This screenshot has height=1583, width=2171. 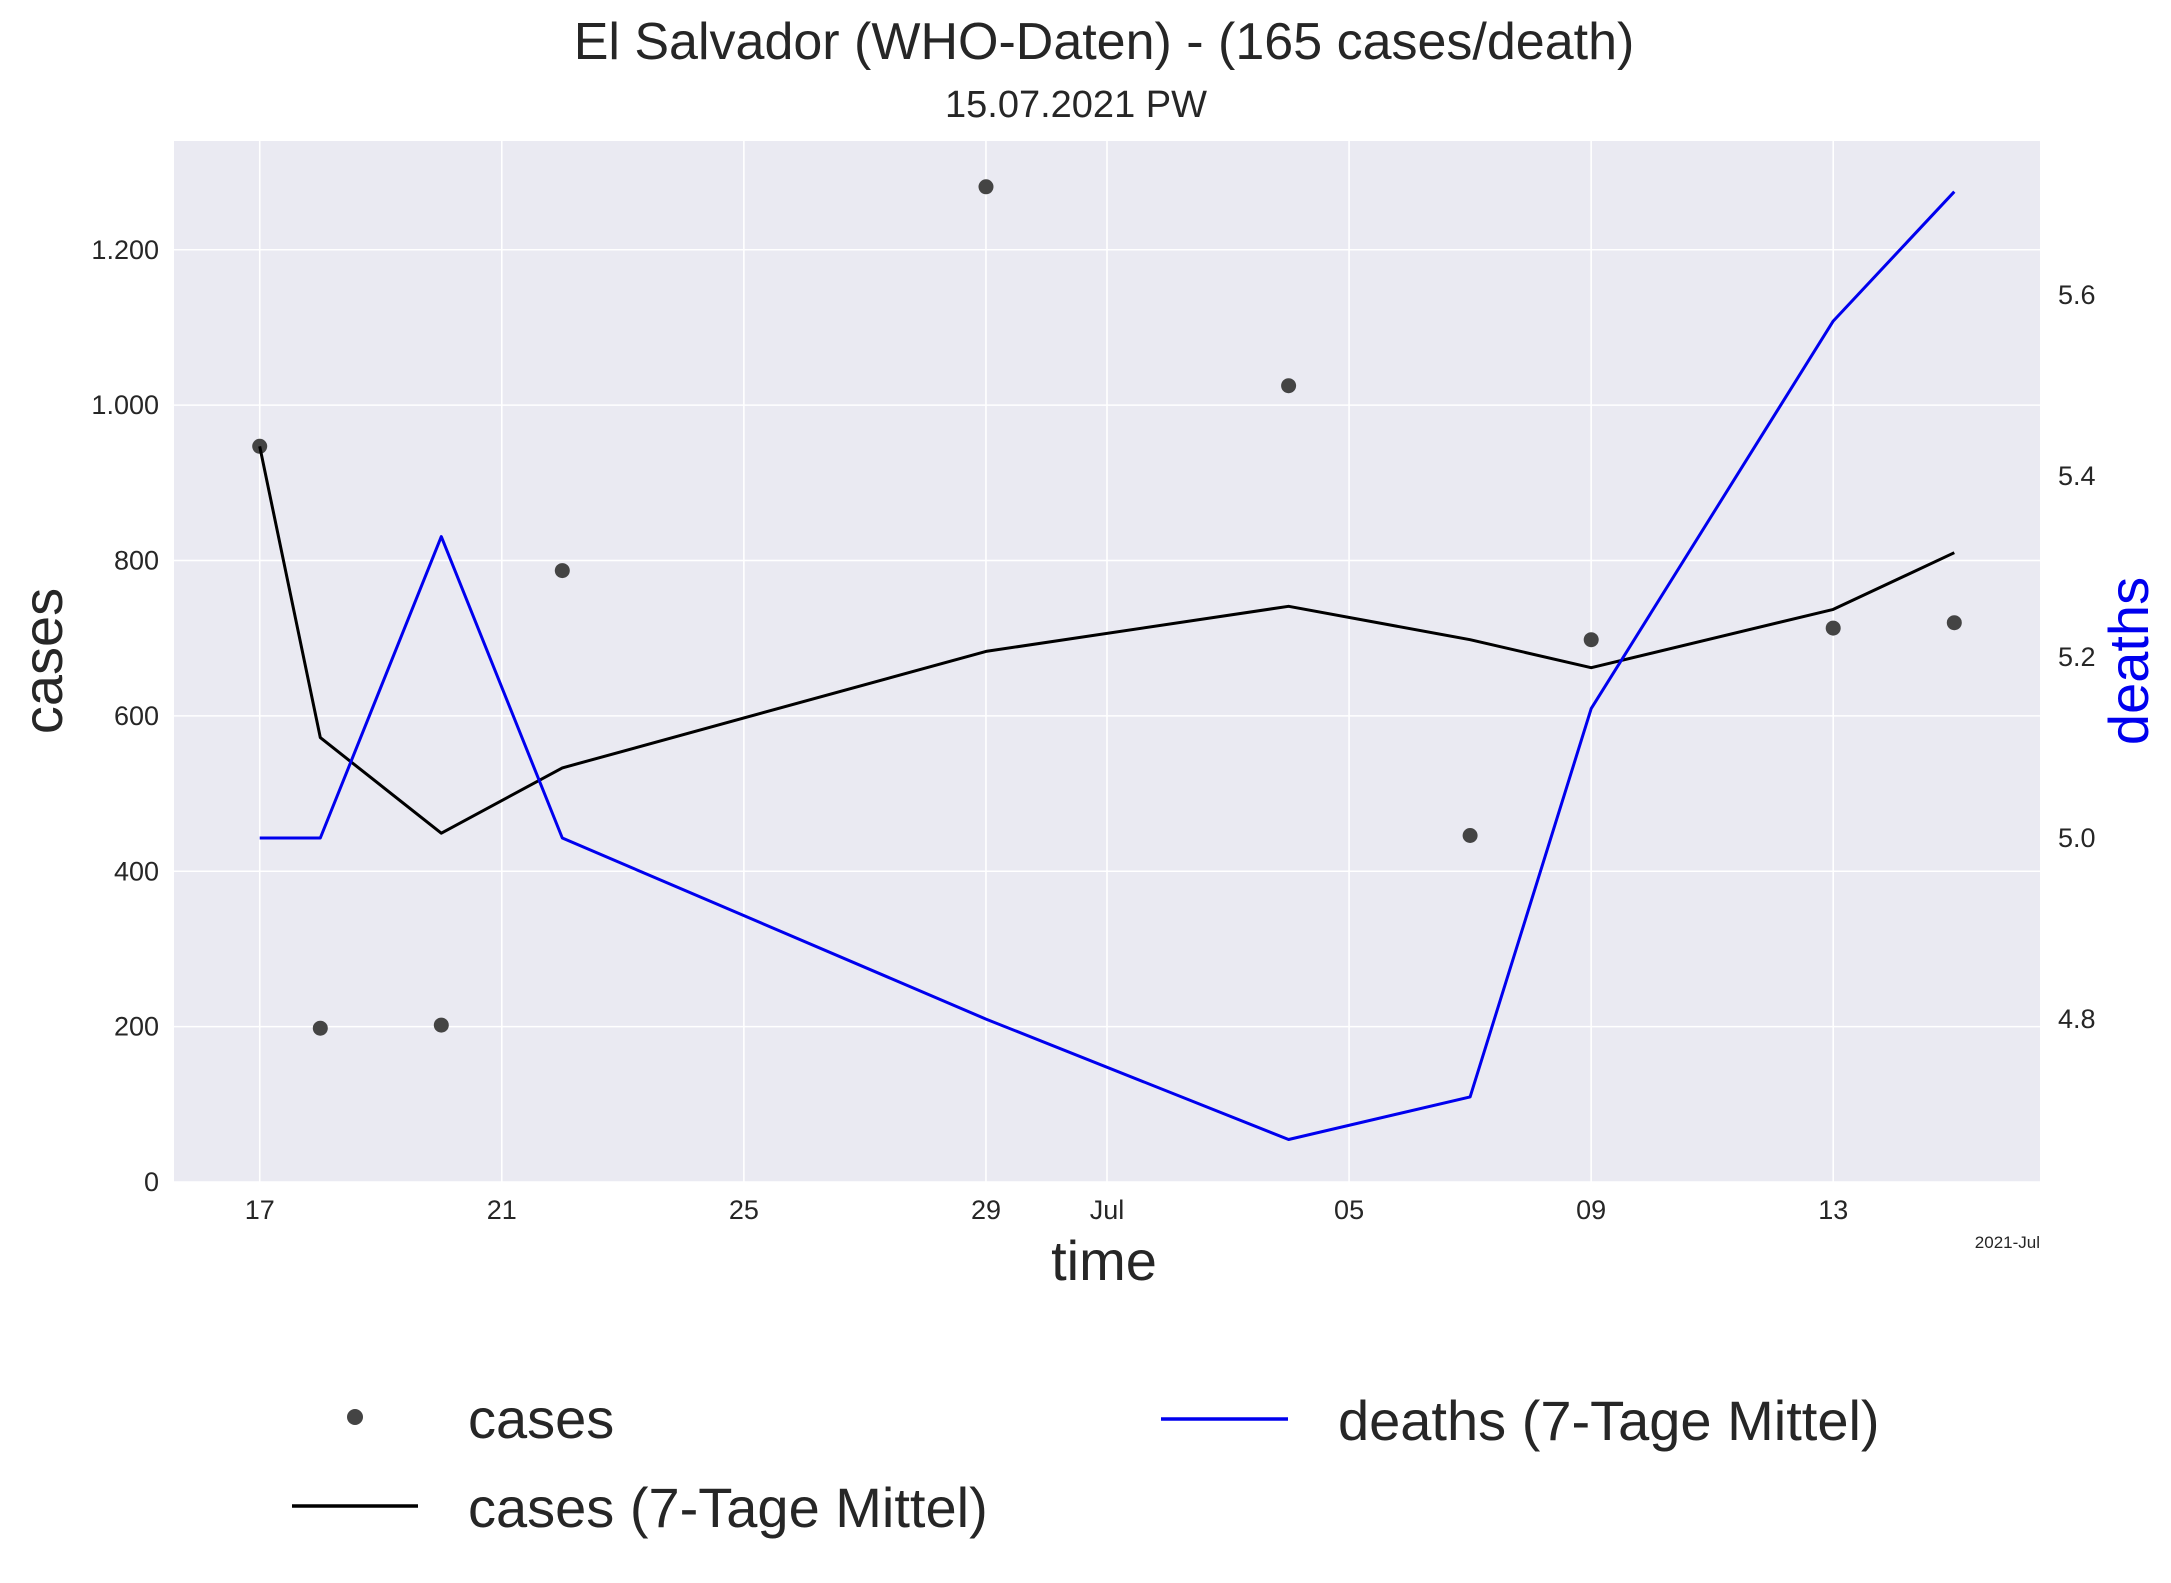 I want to click on legend-item-deaths-mean: deaths (7-Tage Mittel), so click(x=1520, y=1420).